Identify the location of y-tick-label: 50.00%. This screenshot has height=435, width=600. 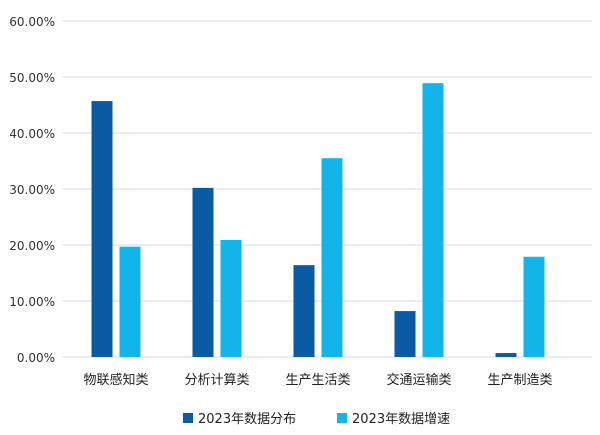
(32, 78).